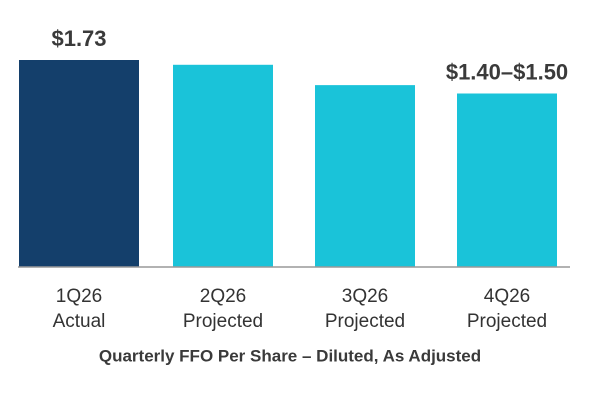  I want to click on x-tick-label: 4Q26, so click(507, 296).